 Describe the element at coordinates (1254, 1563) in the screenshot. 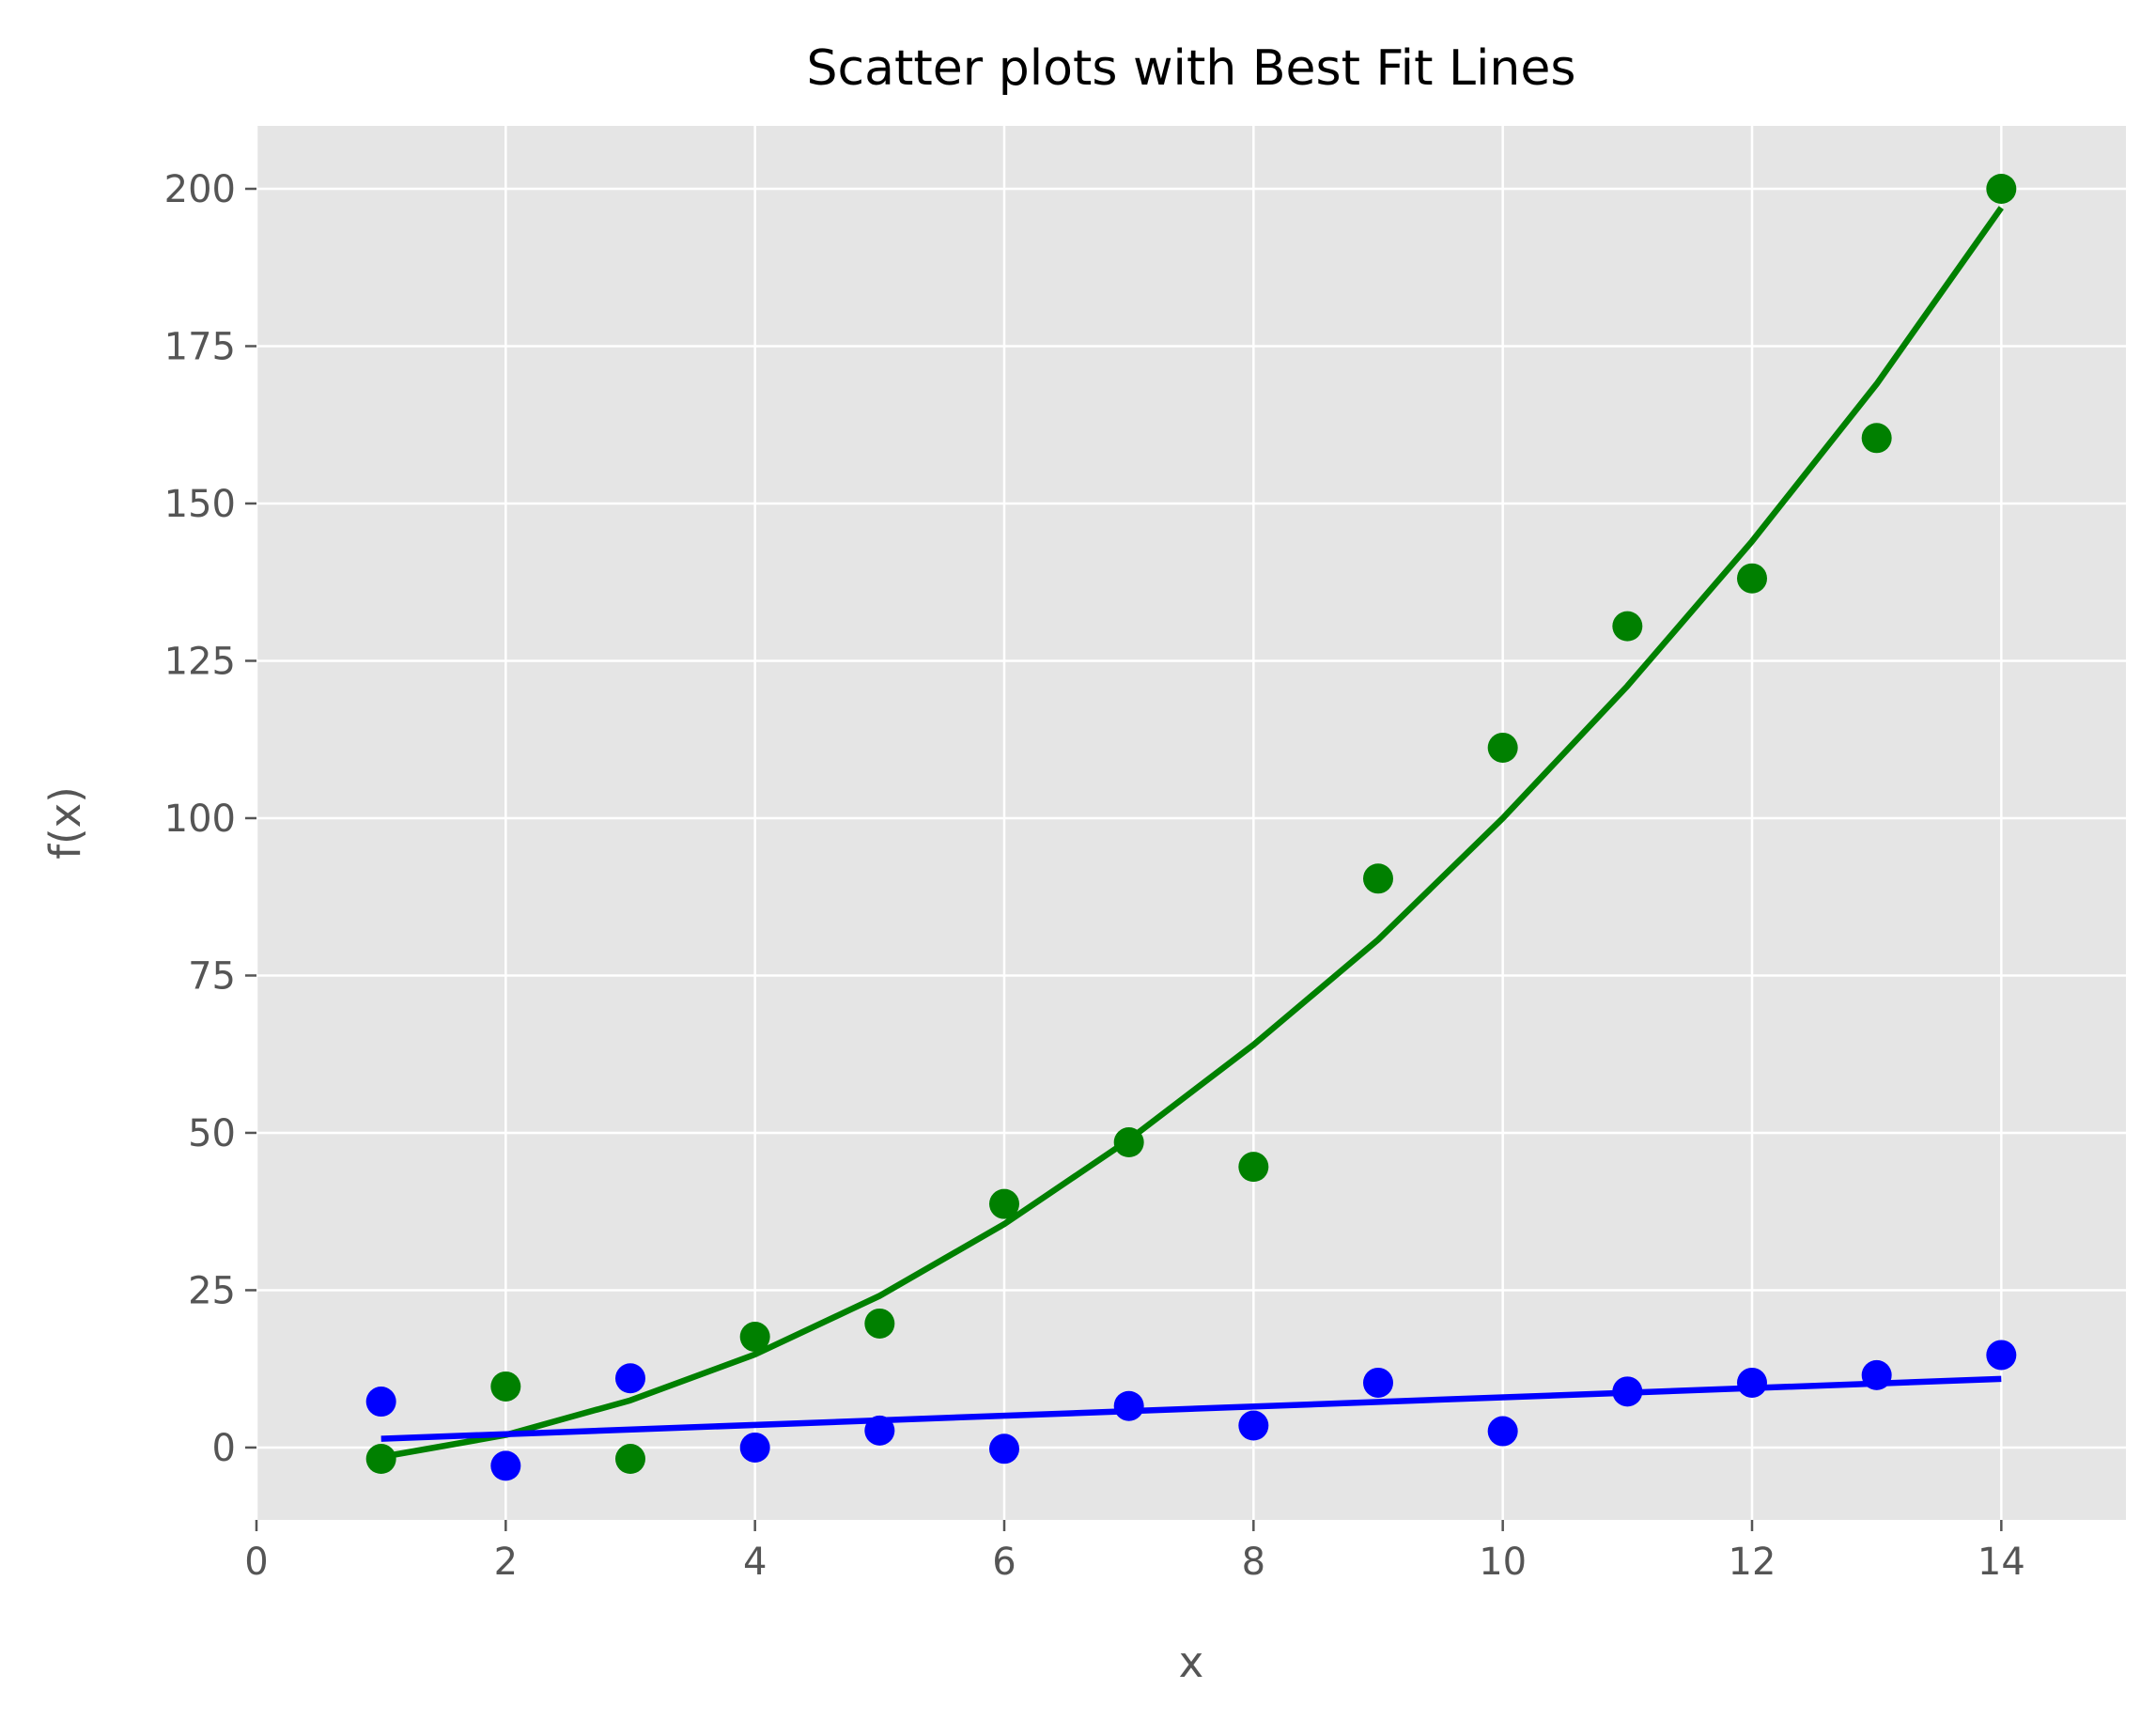

I see `x-tick-label: 8` at that location.